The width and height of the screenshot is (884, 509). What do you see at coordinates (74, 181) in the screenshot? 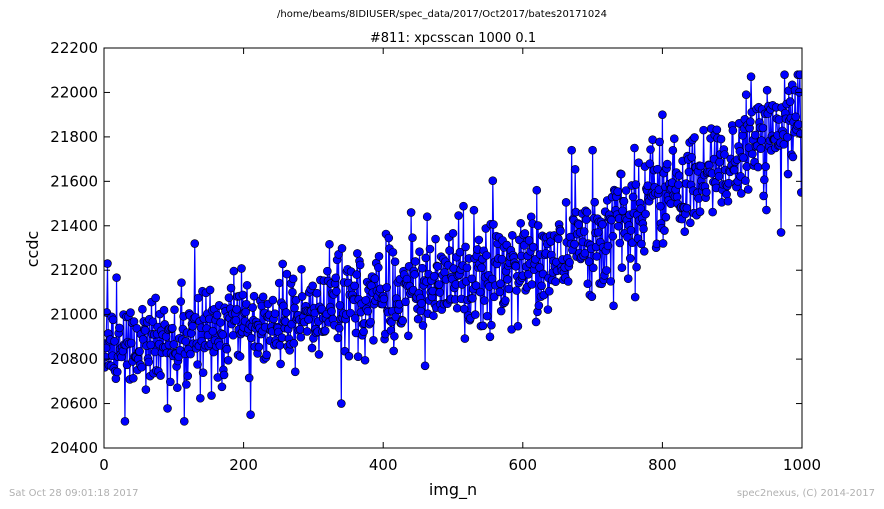
I see `y-tick-label: 21600` at bounding box center [74, 181].